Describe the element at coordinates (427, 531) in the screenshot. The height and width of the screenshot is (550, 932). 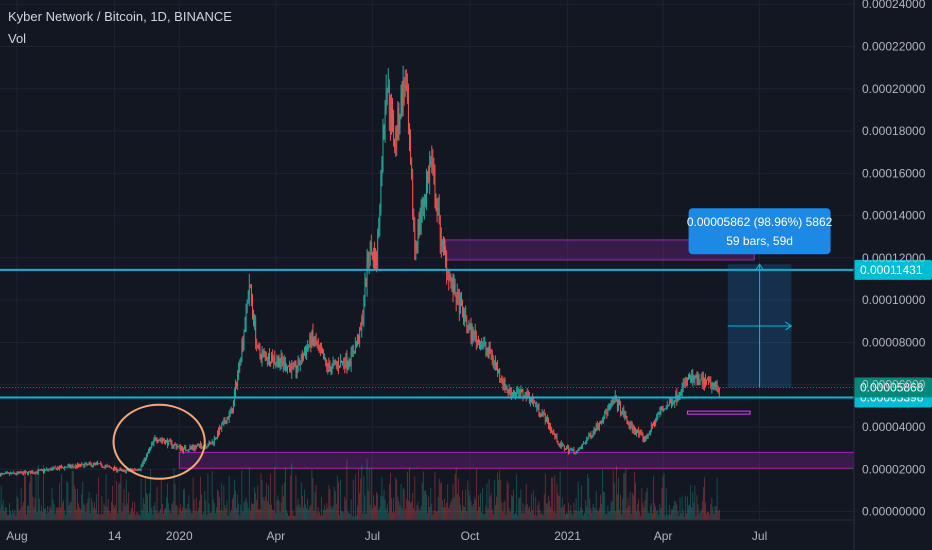
I see `time-axis: Aug 14 2020 Apr Jul Oct 2021 Apr Jul` at that location.